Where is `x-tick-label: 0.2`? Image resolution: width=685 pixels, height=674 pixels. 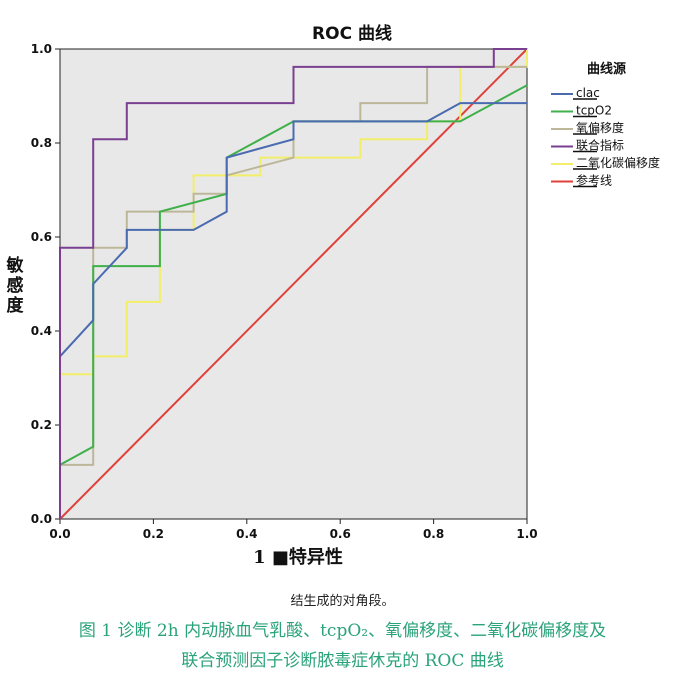 x-tick-label: 0.2 is located at coordinates (153, 534).